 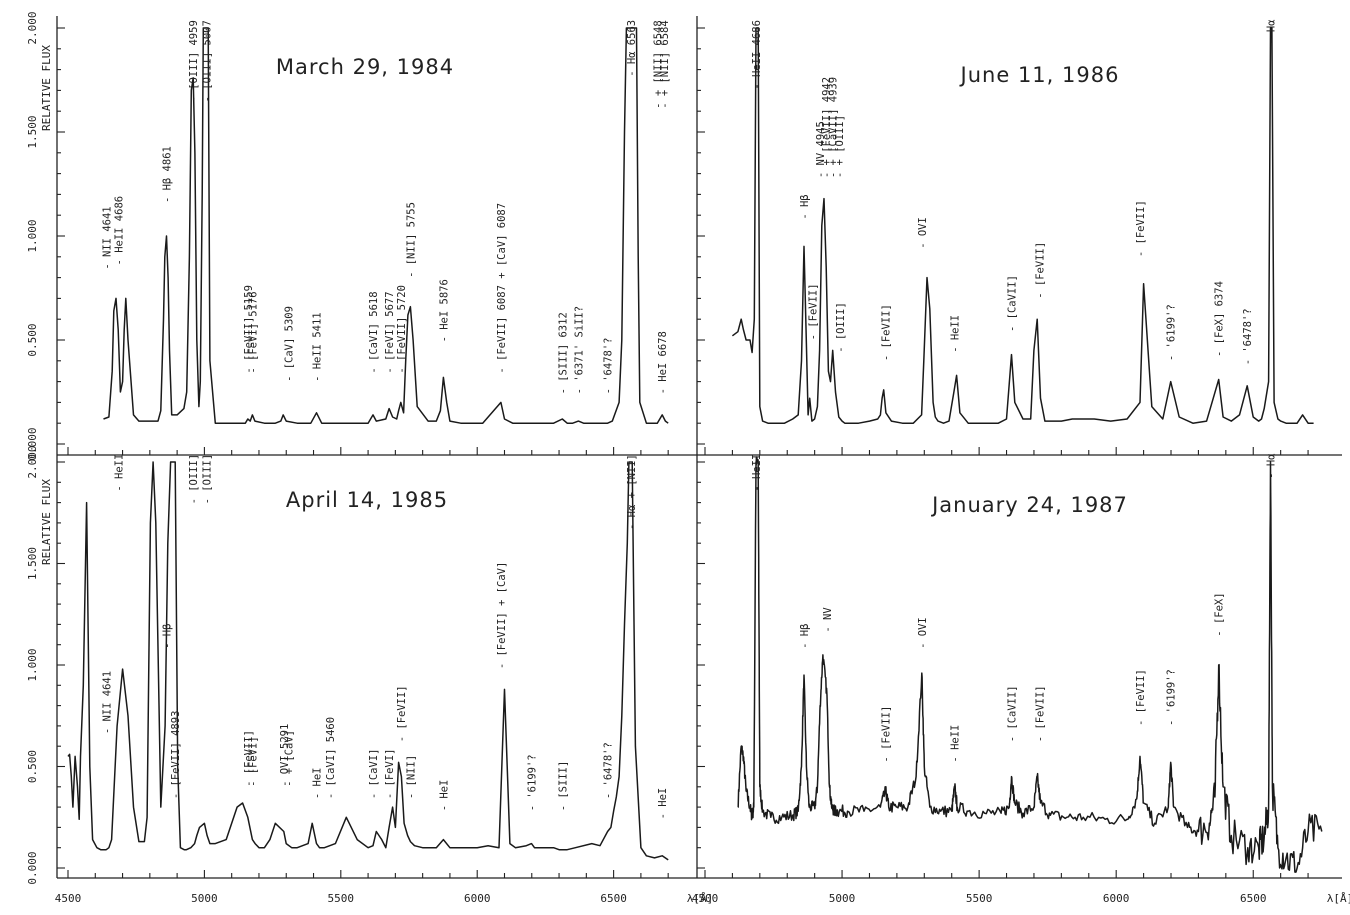 I want to click on emission-line-label: - + [CaV], so click(x=290, y=758).